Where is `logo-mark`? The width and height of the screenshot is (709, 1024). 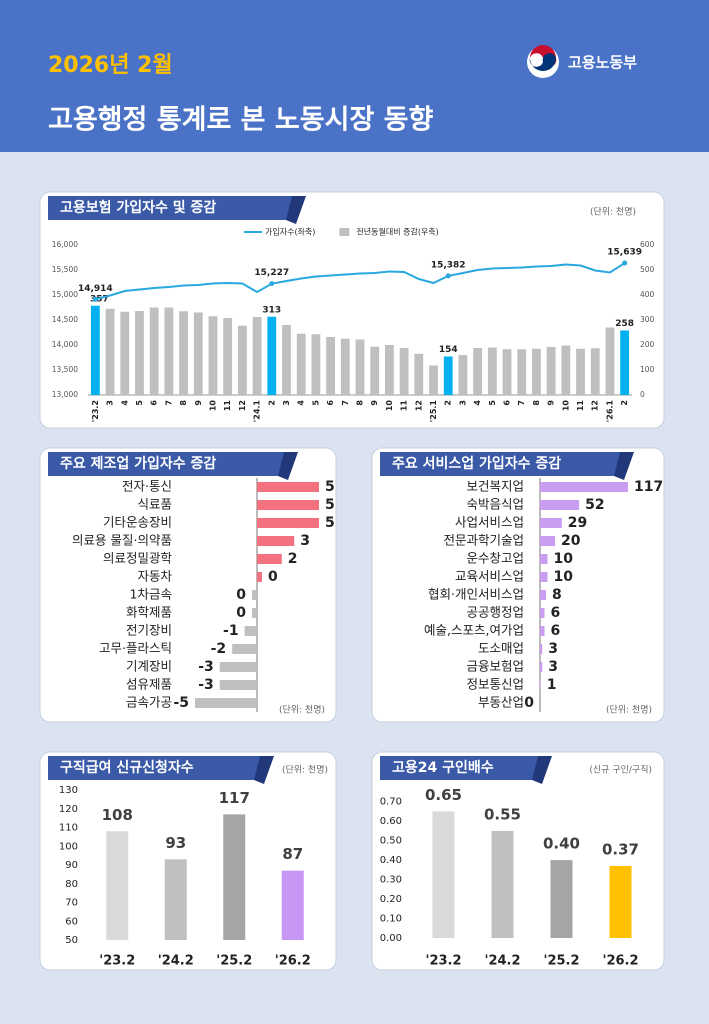
logo-mark is located at coordinates (543, 61).